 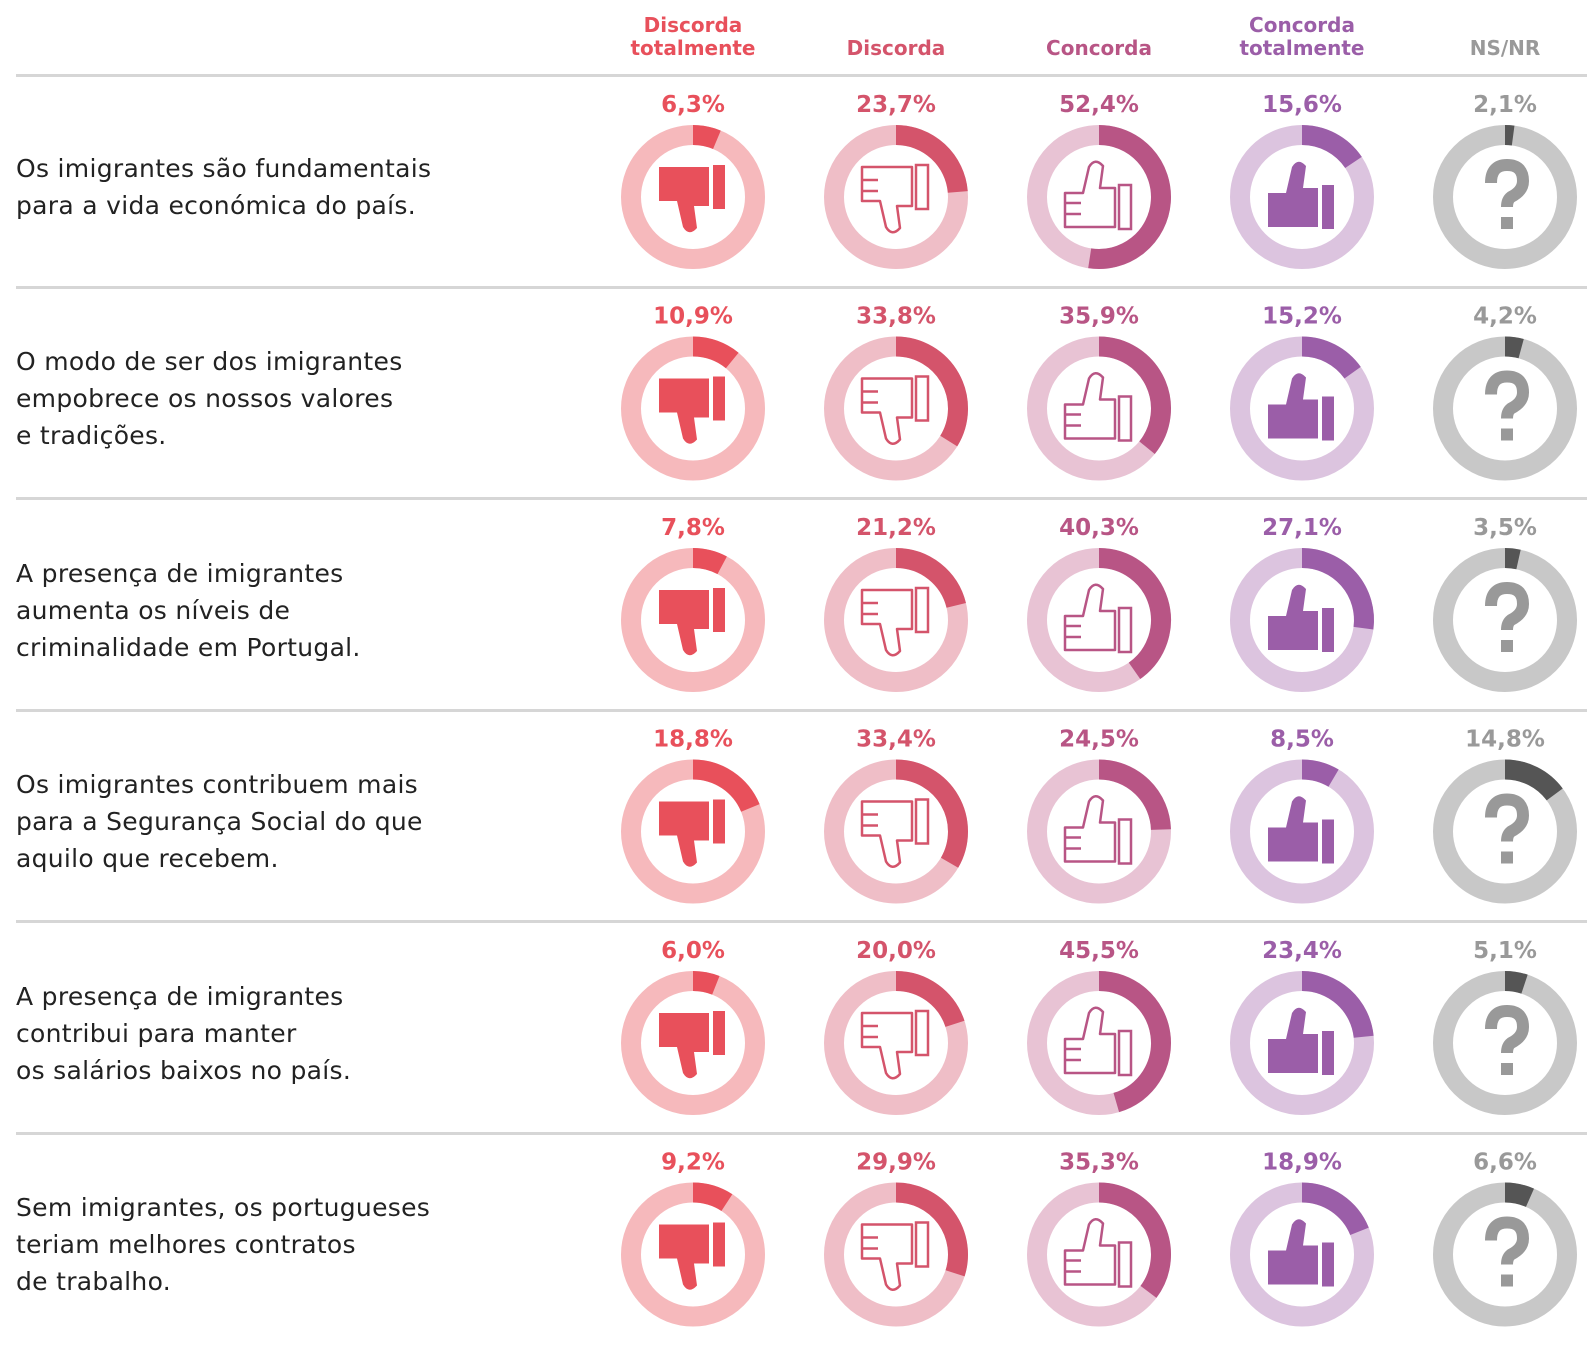 I want to click on value-label: 6,6%, so click(x=1505, y=1163).